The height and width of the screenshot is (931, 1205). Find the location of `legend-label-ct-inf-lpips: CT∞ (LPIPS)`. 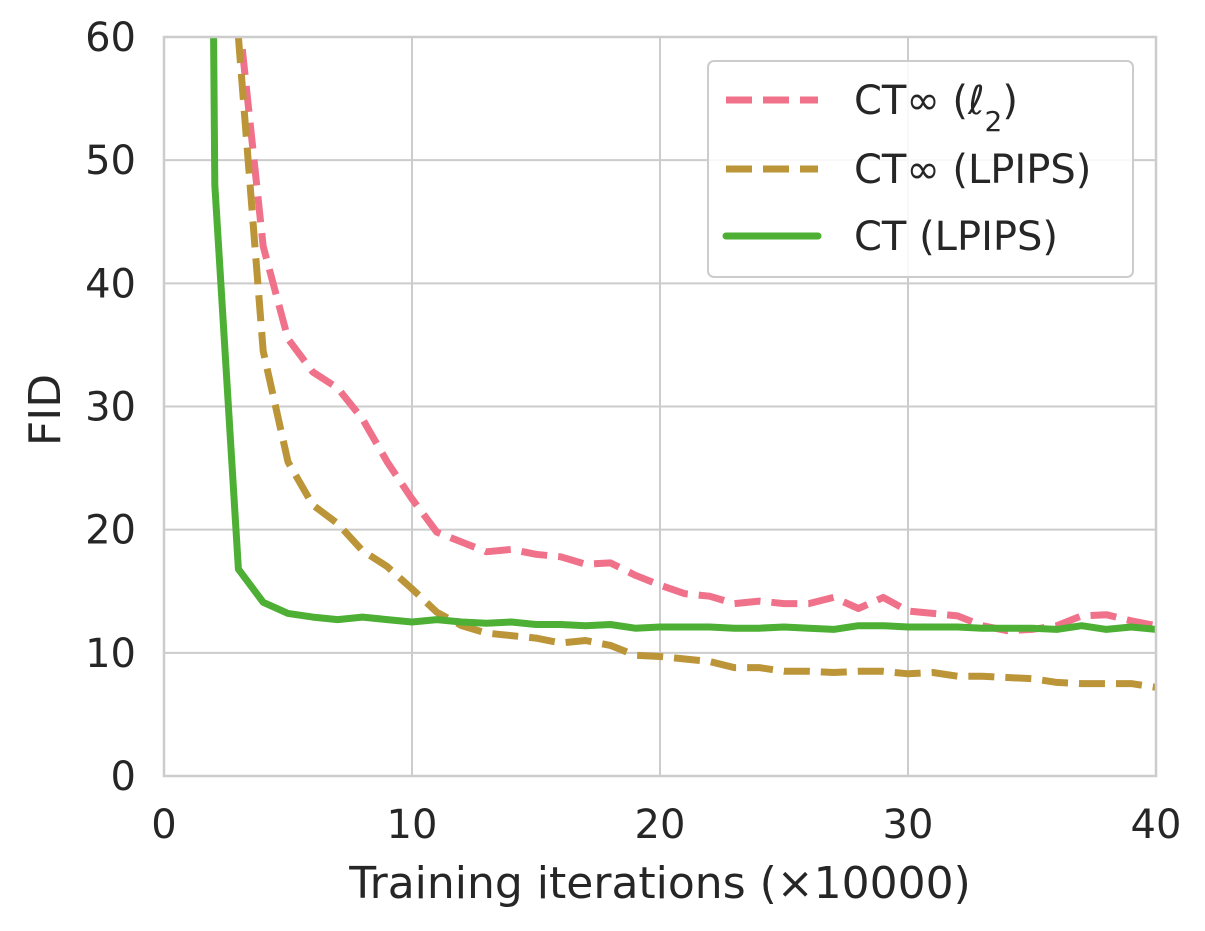

legend-label-ct-inf-lpips: CT∞ (LPIPS) is located at coordinates (972, 170).